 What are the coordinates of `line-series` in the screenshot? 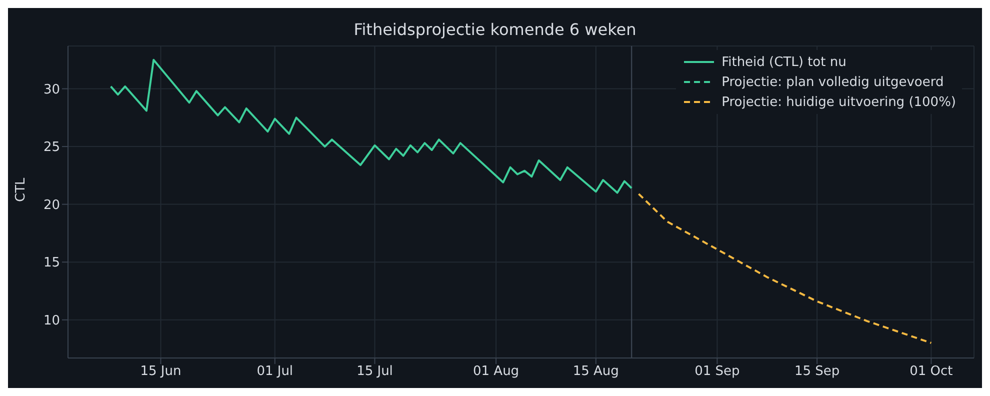 It's located at (785, 268).